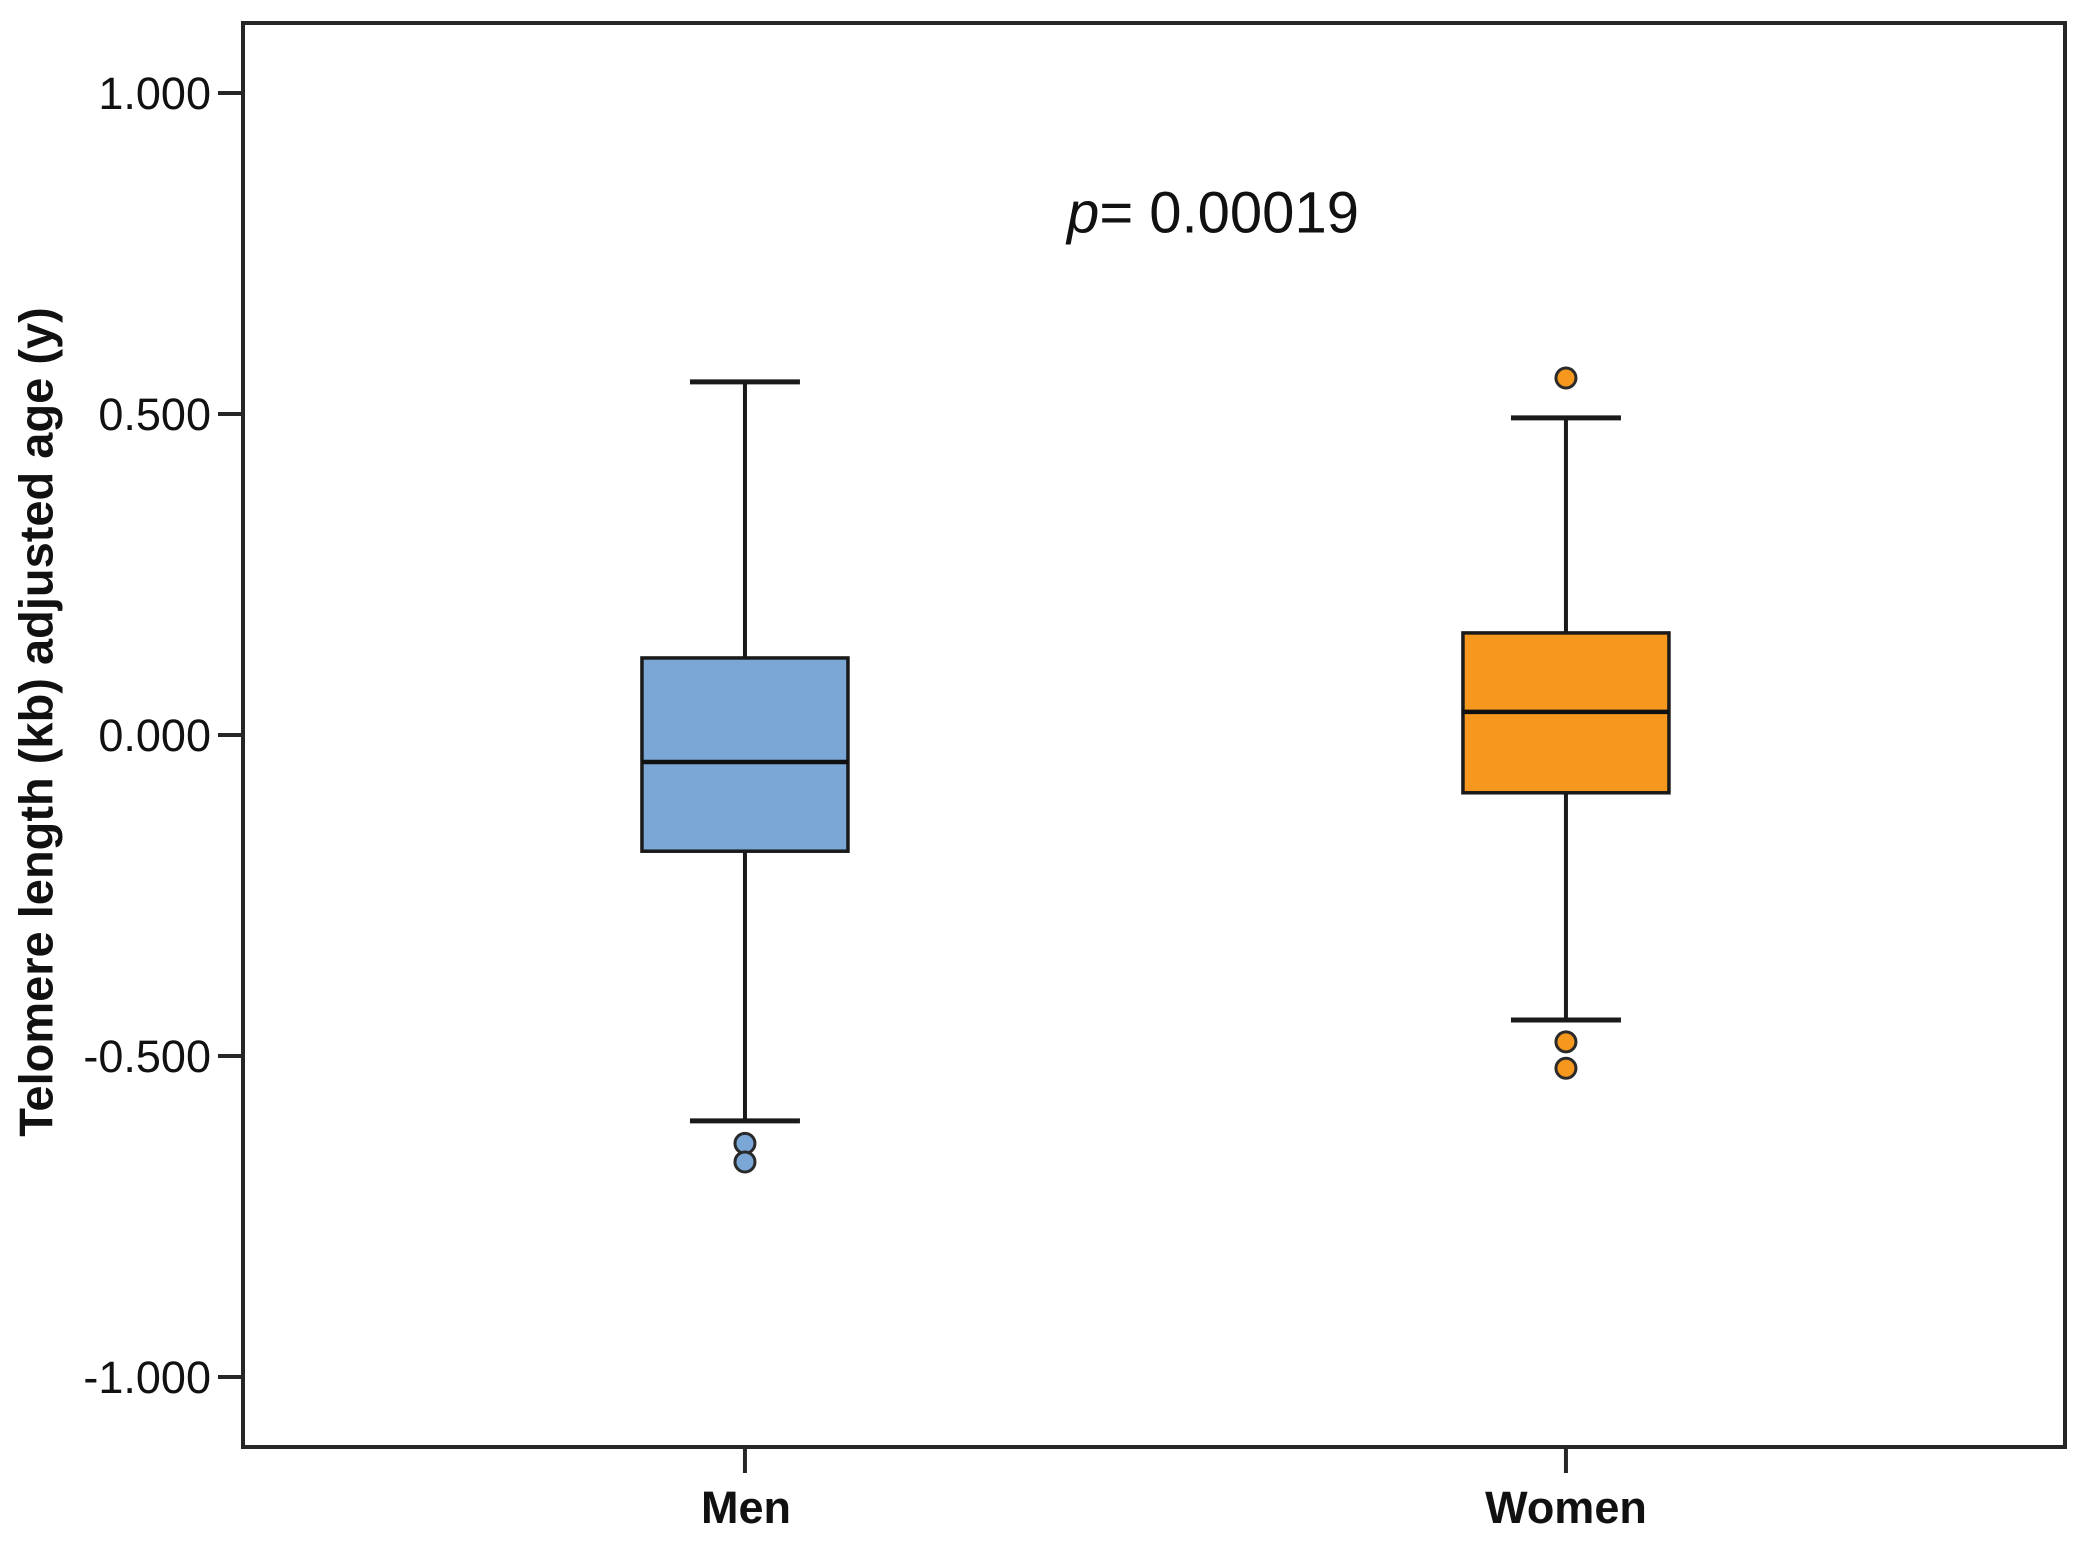  What do you see at coordinates (746, 1507) in the screenshot?
I see `x-category-label-men: Men` at bounding box center [746, 1507].